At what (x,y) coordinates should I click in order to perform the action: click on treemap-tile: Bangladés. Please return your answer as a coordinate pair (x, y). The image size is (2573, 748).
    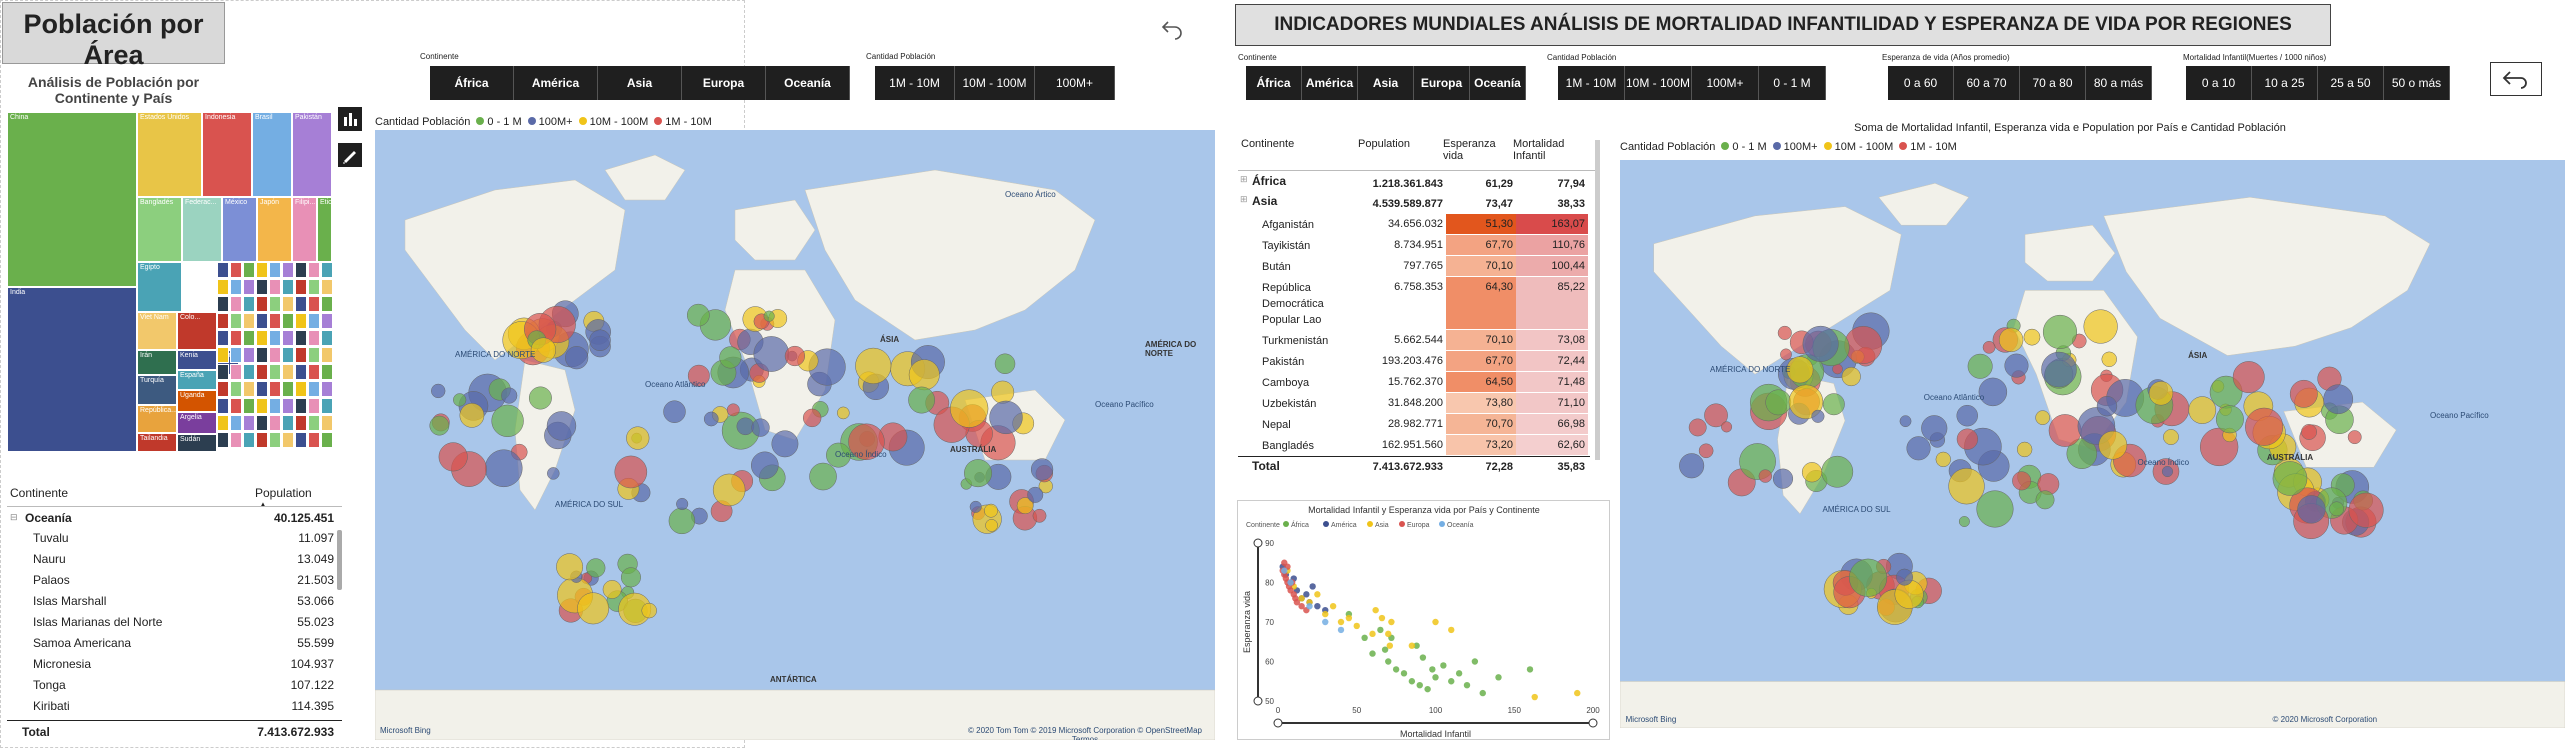
    Looking at the image, I should click on (159, 229).